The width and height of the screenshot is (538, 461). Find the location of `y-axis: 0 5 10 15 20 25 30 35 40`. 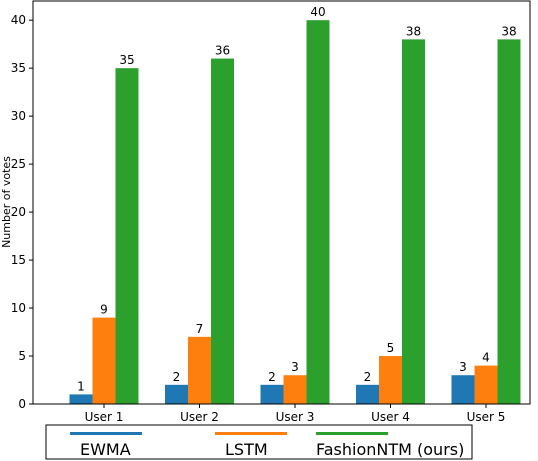

y-axis: 0 5 10 15 20 25 30 35 40 is located at coordinates (22, 212).